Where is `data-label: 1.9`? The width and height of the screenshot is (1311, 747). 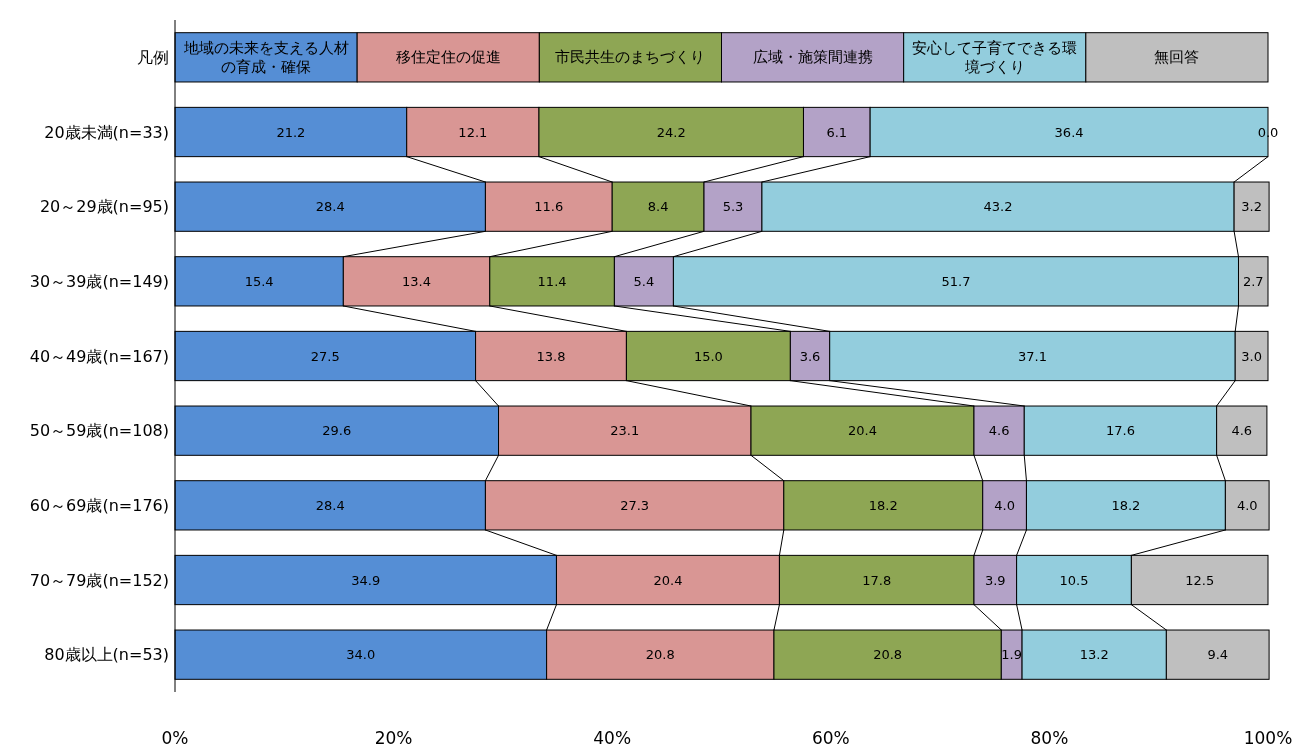
data-label: 1.9 is located at coordinates (1012, 655).